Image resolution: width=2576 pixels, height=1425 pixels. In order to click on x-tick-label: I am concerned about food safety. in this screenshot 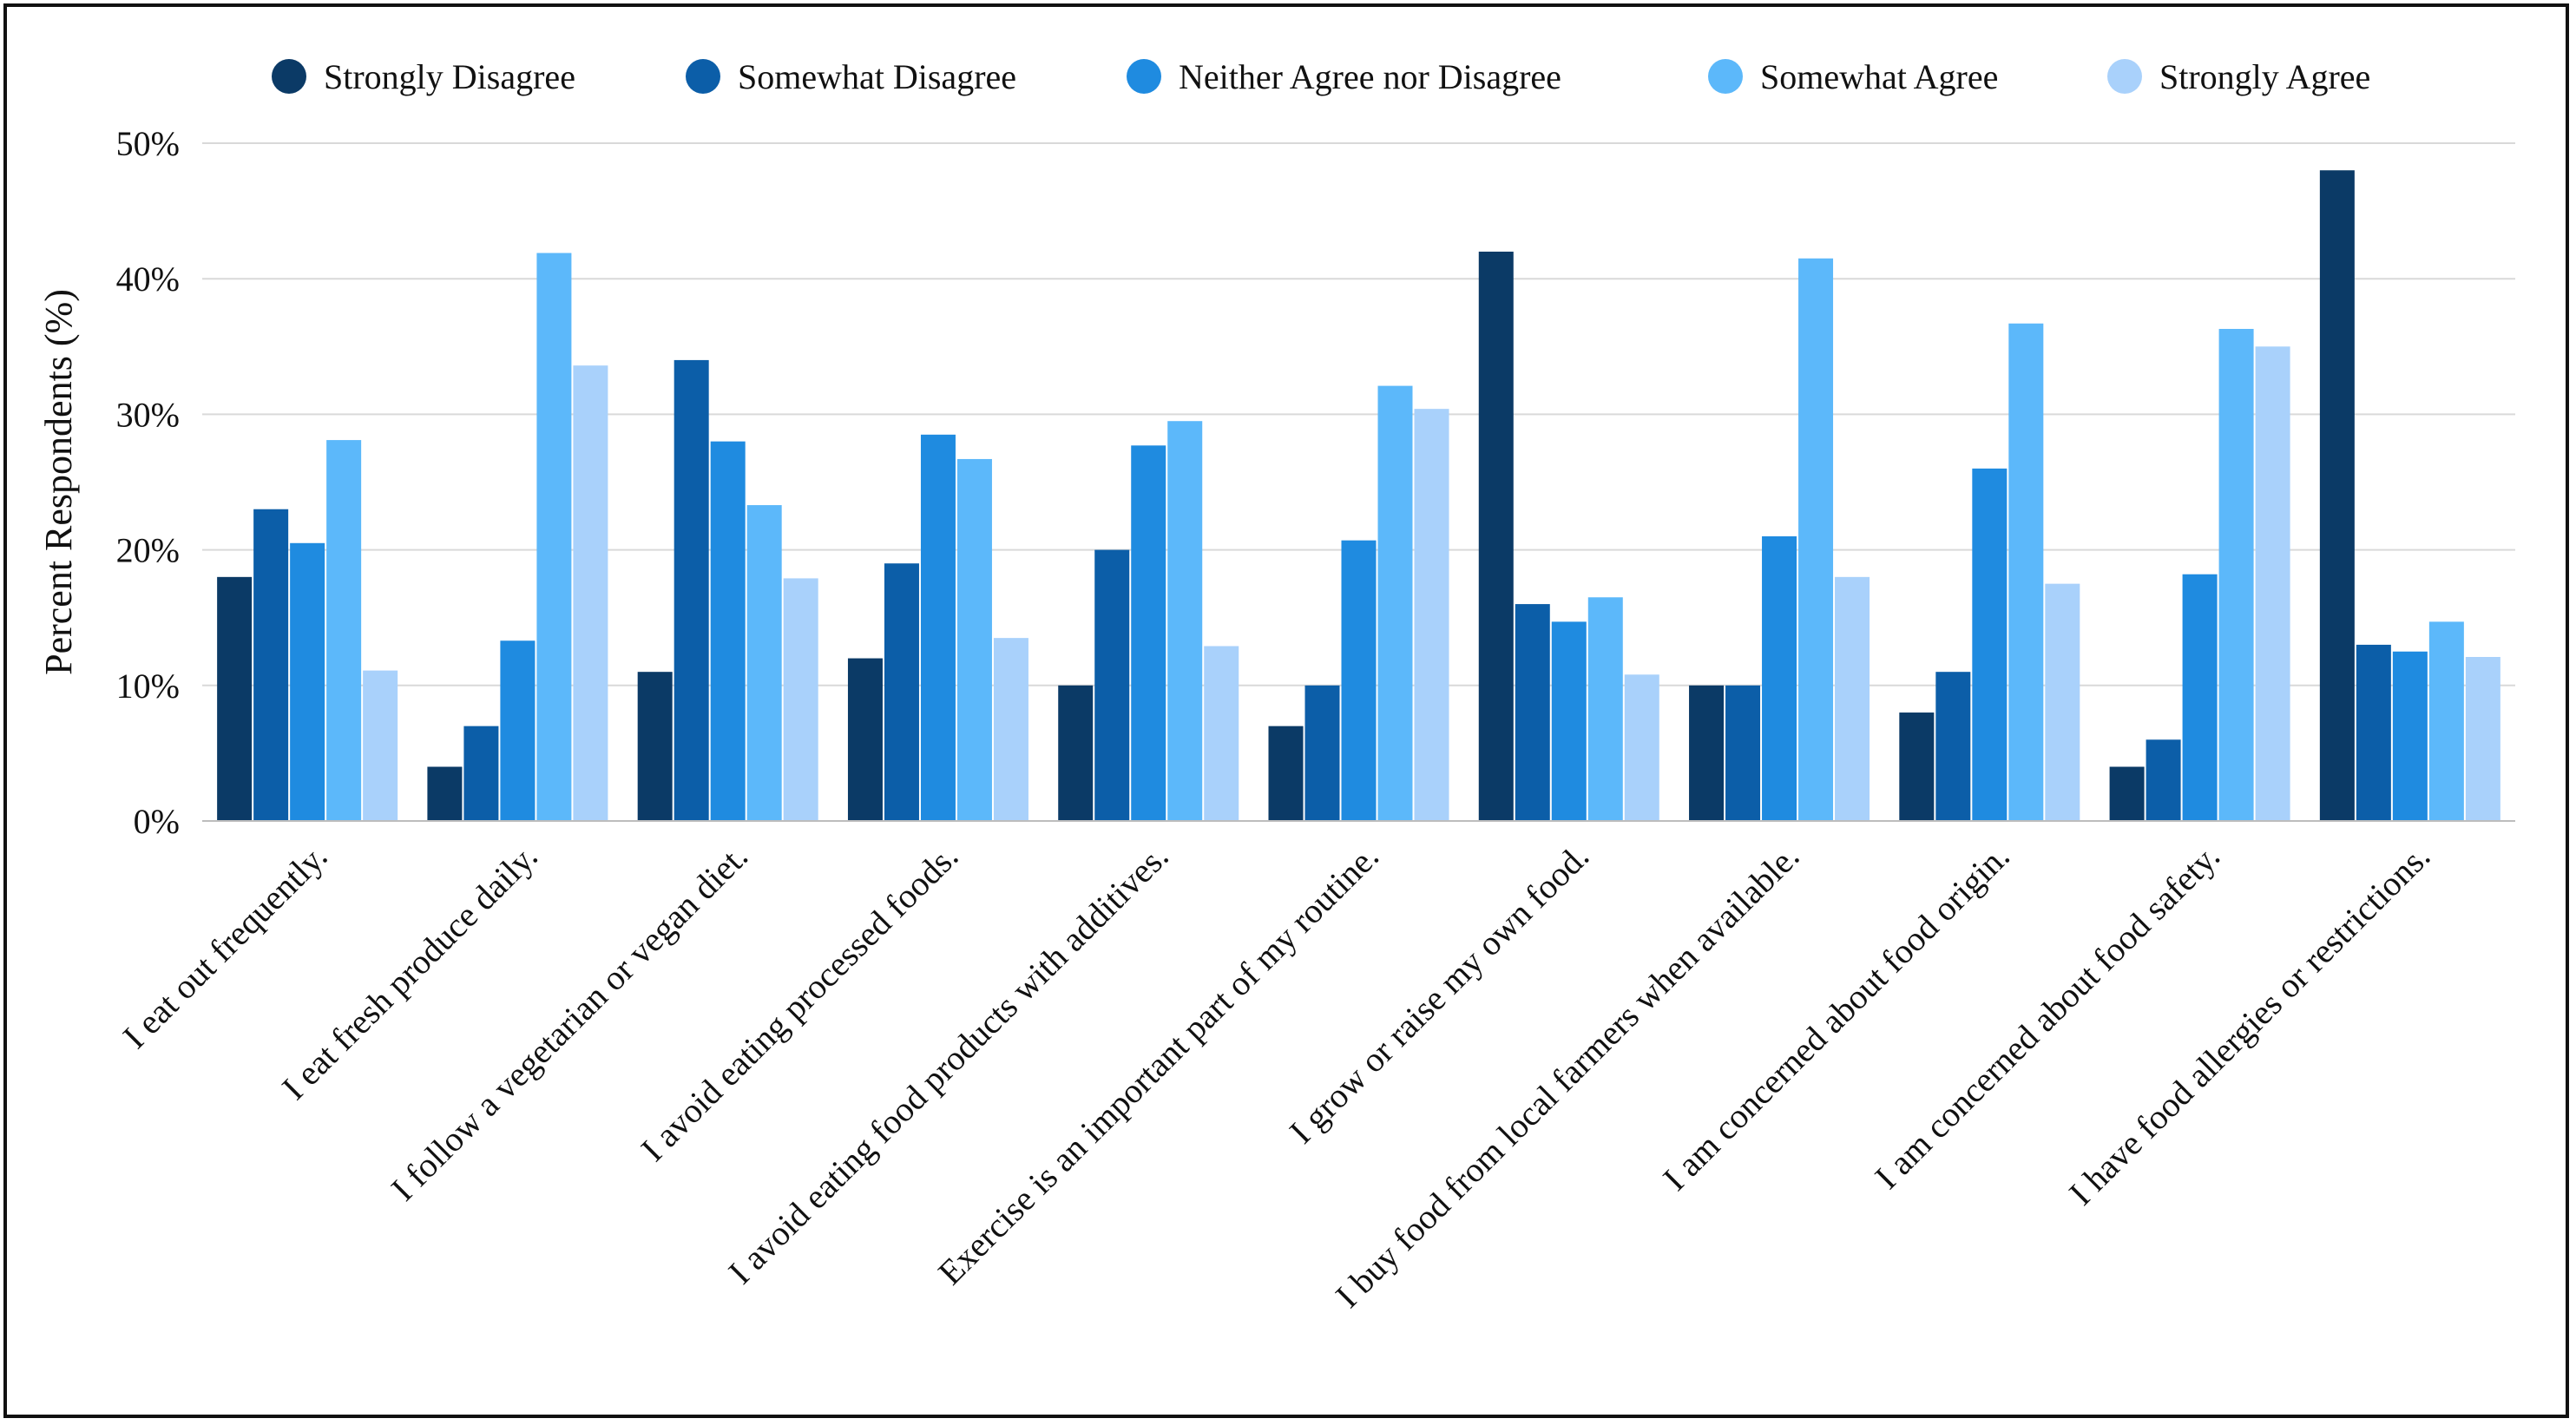, I will do `click(2047, 1017)`.